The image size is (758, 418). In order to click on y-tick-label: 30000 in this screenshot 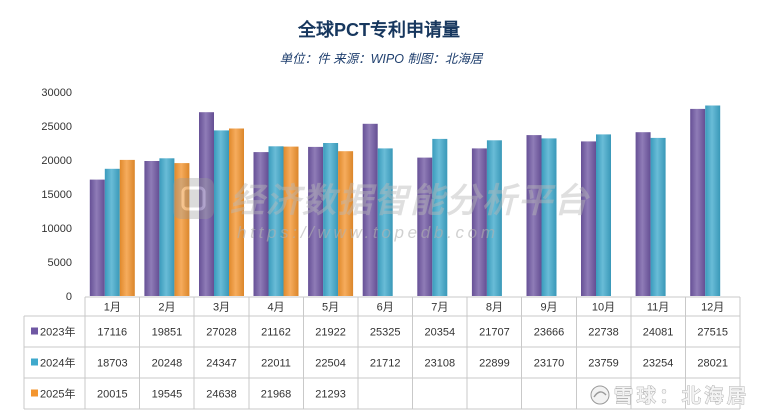, I will do `click(56, 93)`.